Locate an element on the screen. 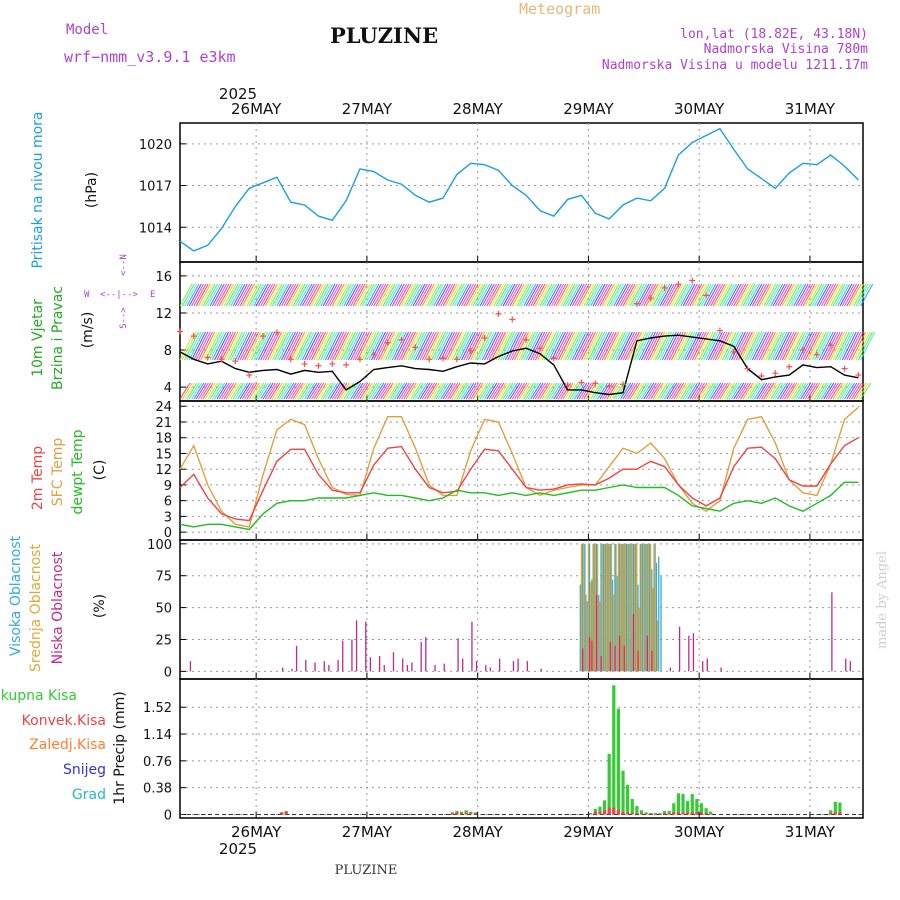  year-label-bottom: 2025 is located at coordinates (238, 849).